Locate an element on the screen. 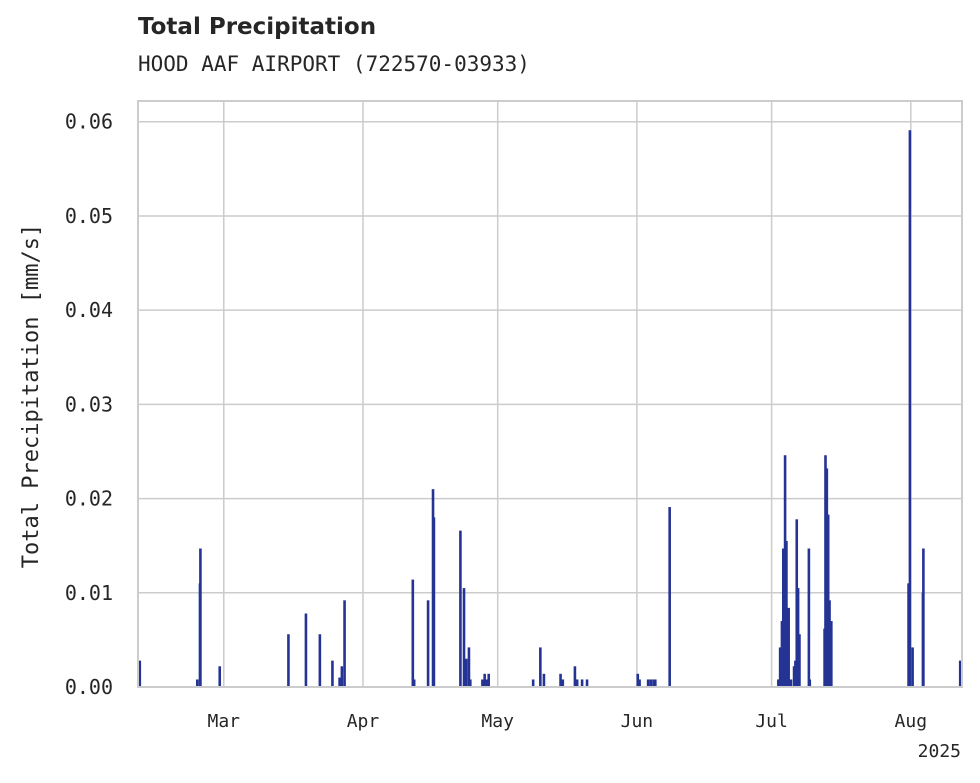  chart-subtitle: HOOD AAF AIRPORT (722570-03933) is located at coordinates (334, 64).